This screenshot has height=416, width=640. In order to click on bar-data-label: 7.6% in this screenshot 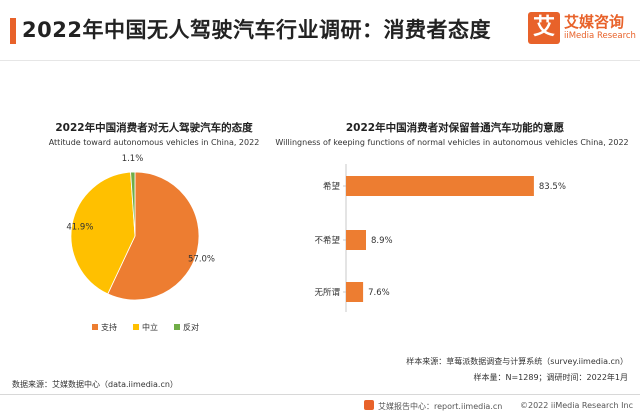, I will do `click(379, 293)`.